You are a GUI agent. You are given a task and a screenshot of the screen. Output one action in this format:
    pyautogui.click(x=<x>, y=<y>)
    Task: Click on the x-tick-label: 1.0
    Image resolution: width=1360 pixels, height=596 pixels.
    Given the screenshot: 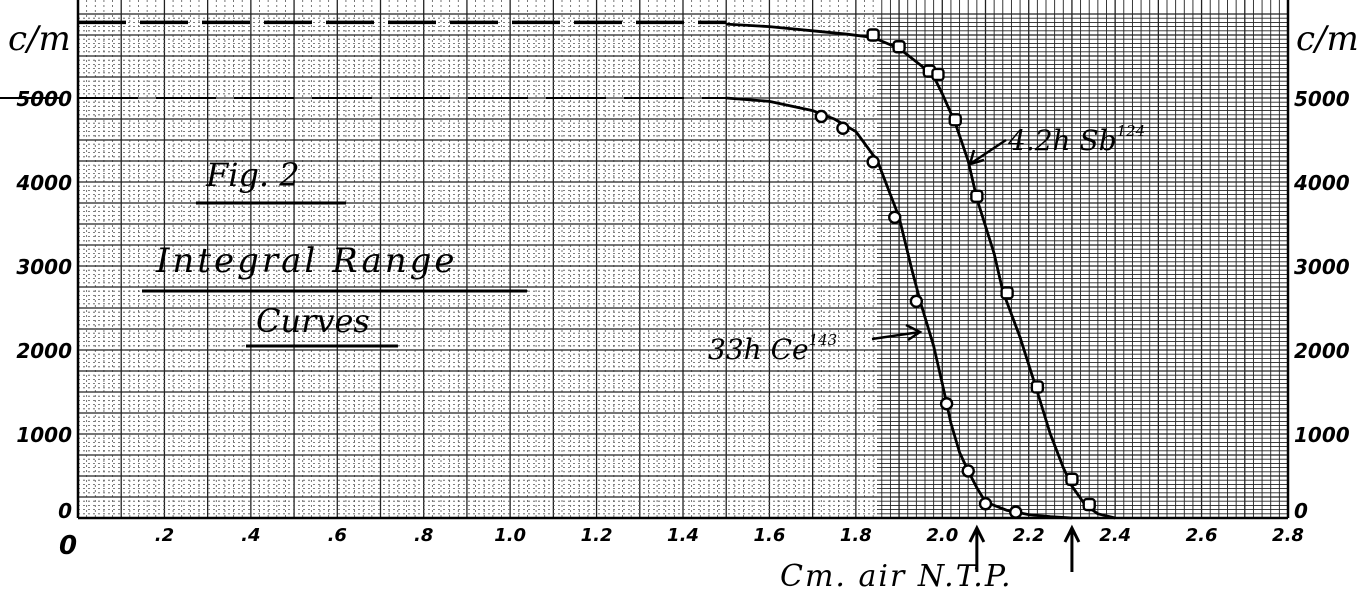 What is the action you would take?
    pyautogui.click(x=510, y=535)
    